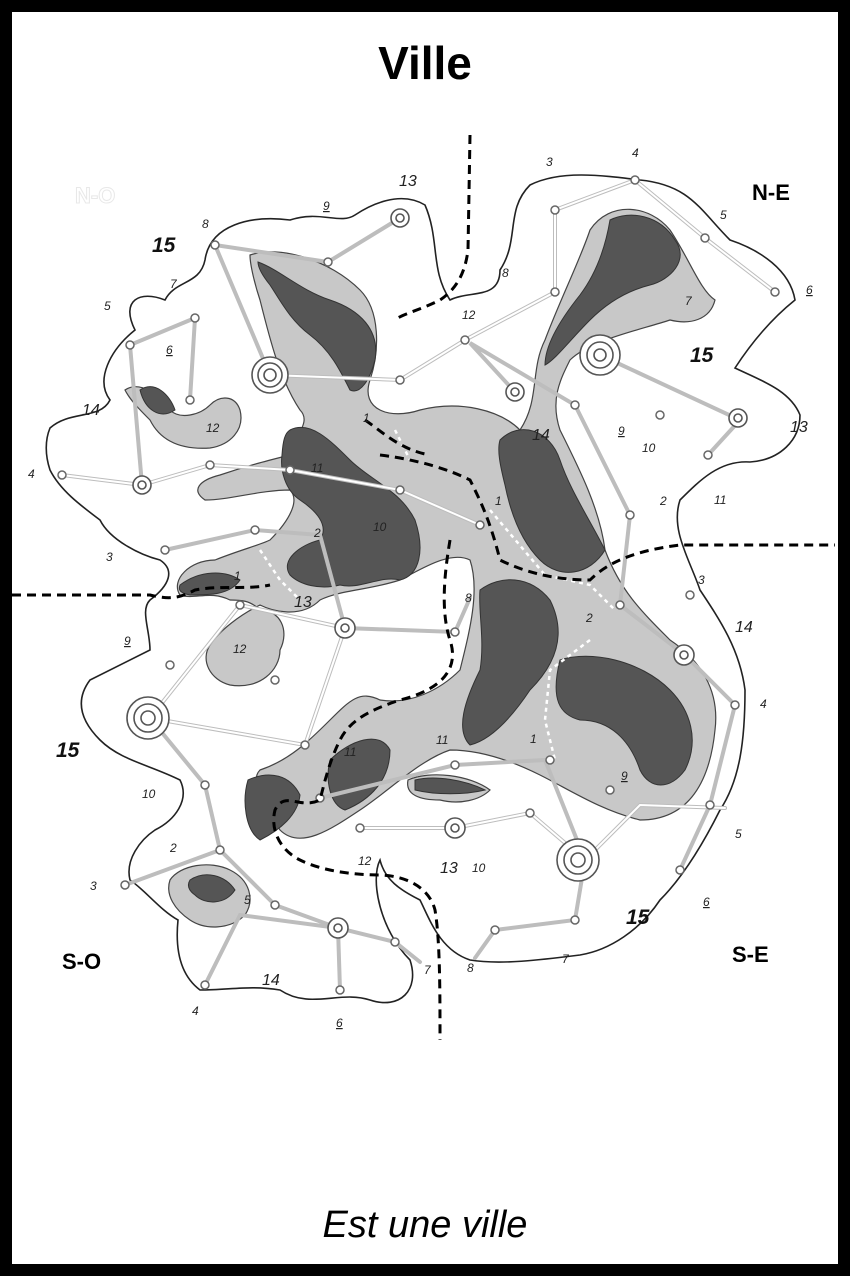  I want to click on hub-nw, so click(270, 375).